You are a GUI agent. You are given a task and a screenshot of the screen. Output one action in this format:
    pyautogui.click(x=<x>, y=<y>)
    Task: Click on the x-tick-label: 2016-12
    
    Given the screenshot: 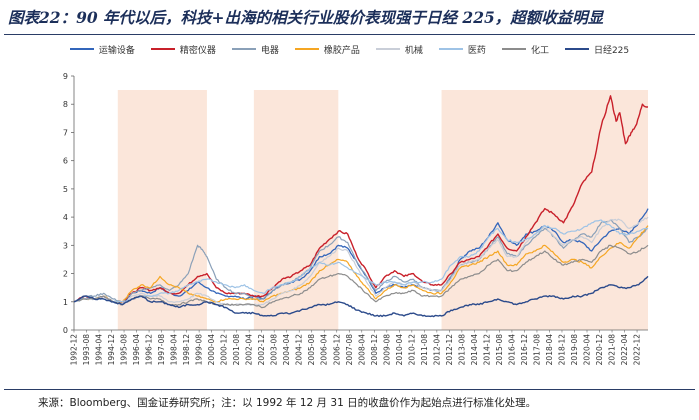 What is the action you would take?
    pyautogui.click(x=524, y=350)
    